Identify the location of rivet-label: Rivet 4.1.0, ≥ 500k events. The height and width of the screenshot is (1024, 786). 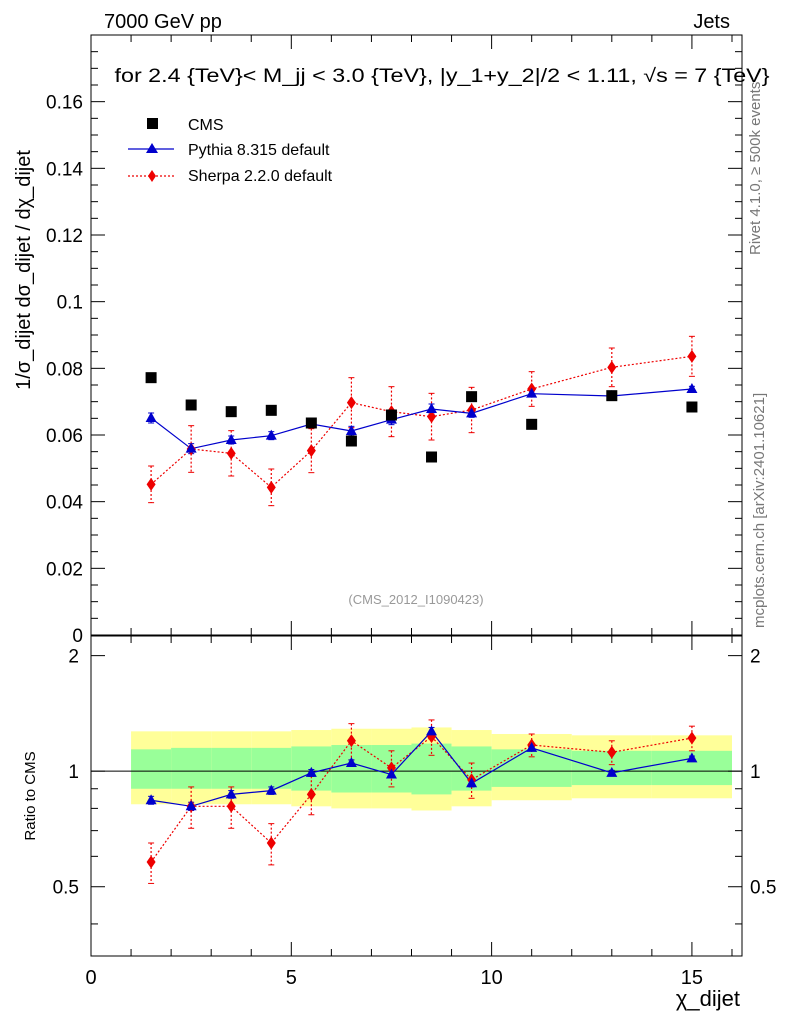
(755, 168).